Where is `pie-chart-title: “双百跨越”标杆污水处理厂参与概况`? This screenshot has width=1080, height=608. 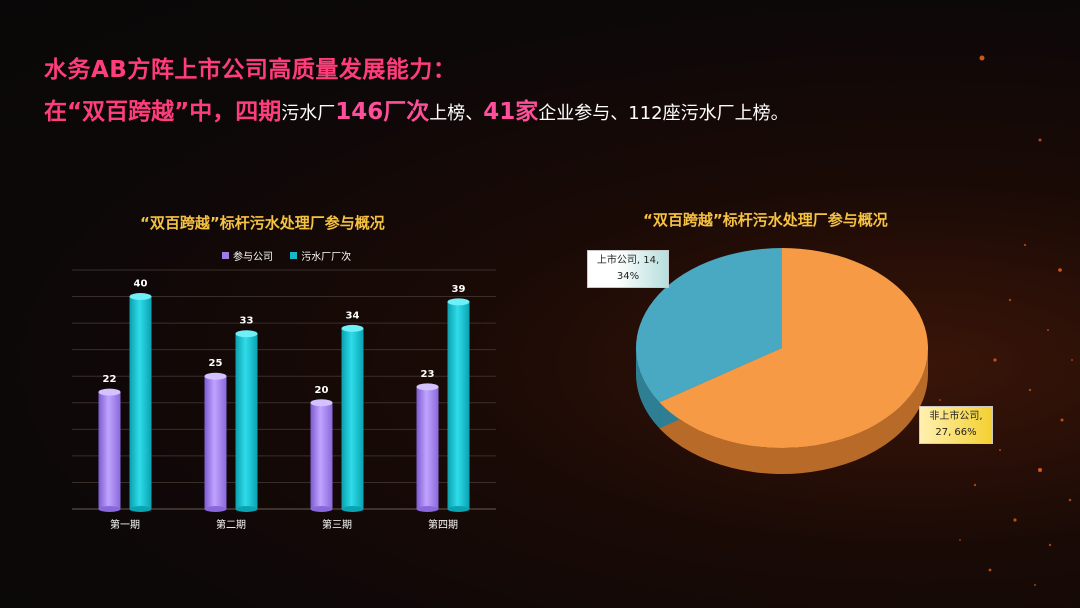
pie-chart-title: “双百跨越”标杆污水处理厂参与概况 is located at coordinates (765, 220).